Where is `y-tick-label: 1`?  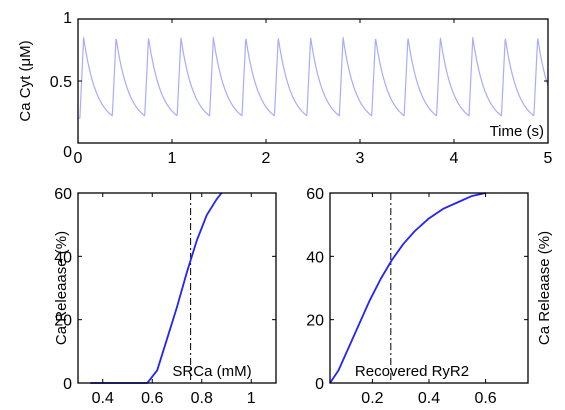
y-tick-label: 1 is located at coordinates (67, 18).